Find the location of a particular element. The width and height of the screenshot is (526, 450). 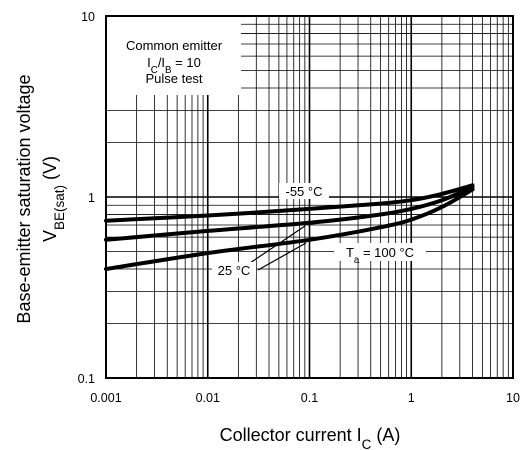

condition-line-2: IC/IB = 10 is located at coordinates (174, 65).